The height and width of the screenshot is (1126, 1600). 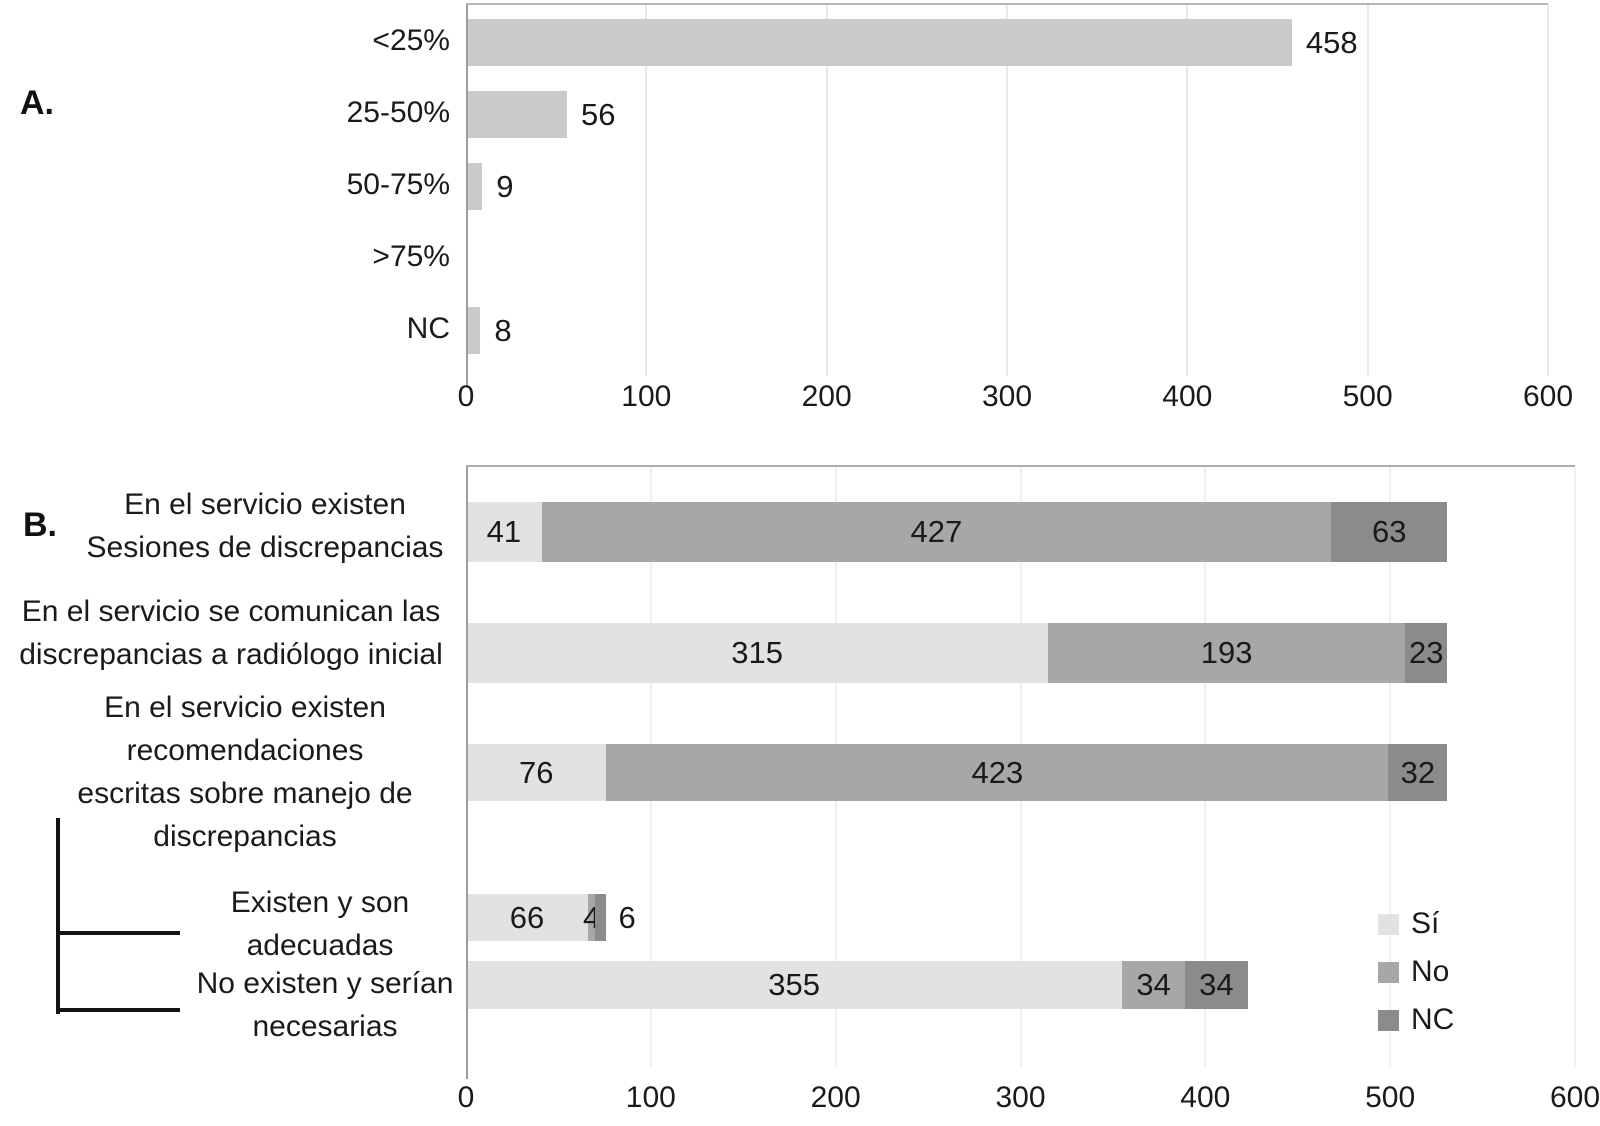 What do you see at coordinates (320, 902) in the screenshot?
I see `category-label-line: Existen y son` at bounding box center [320, 902].